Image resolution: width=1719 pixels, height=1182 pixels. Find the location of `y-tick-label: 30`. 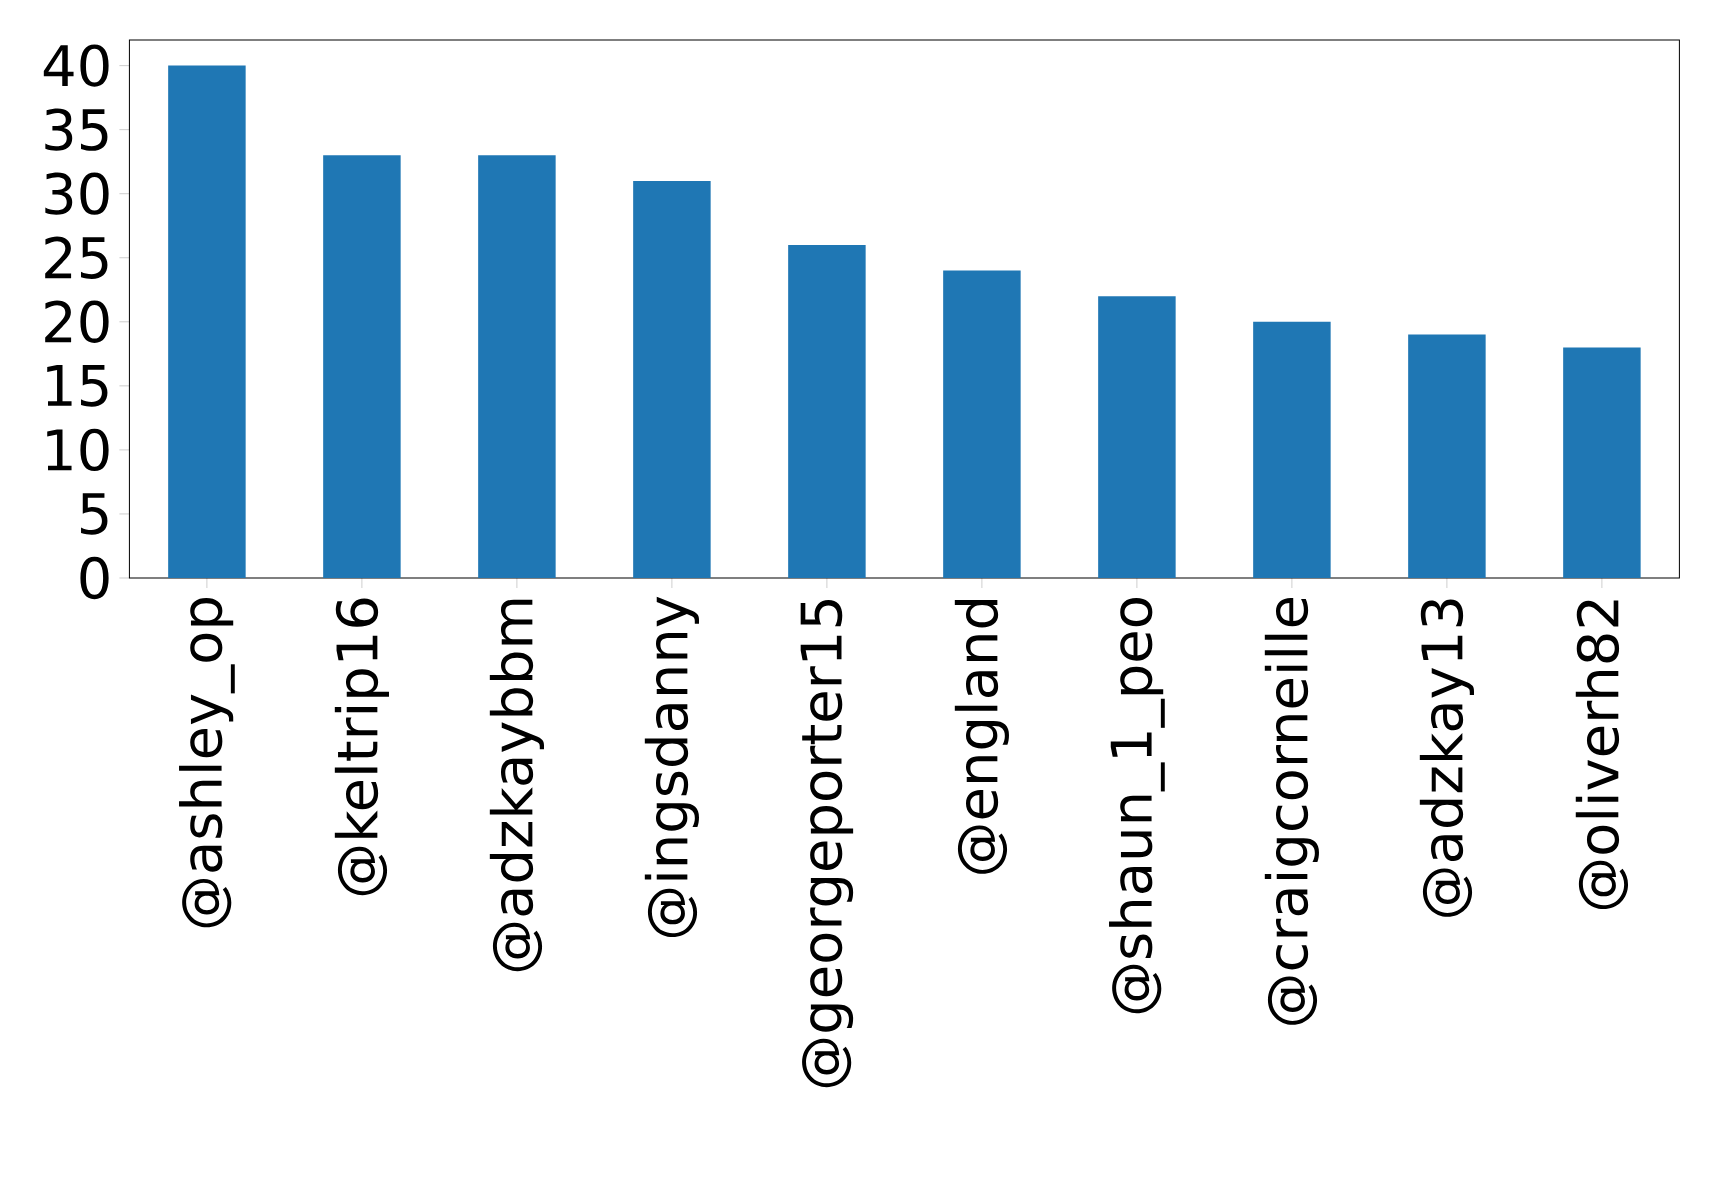

y-tick-label: 30 is located at coordinates (77, 193).